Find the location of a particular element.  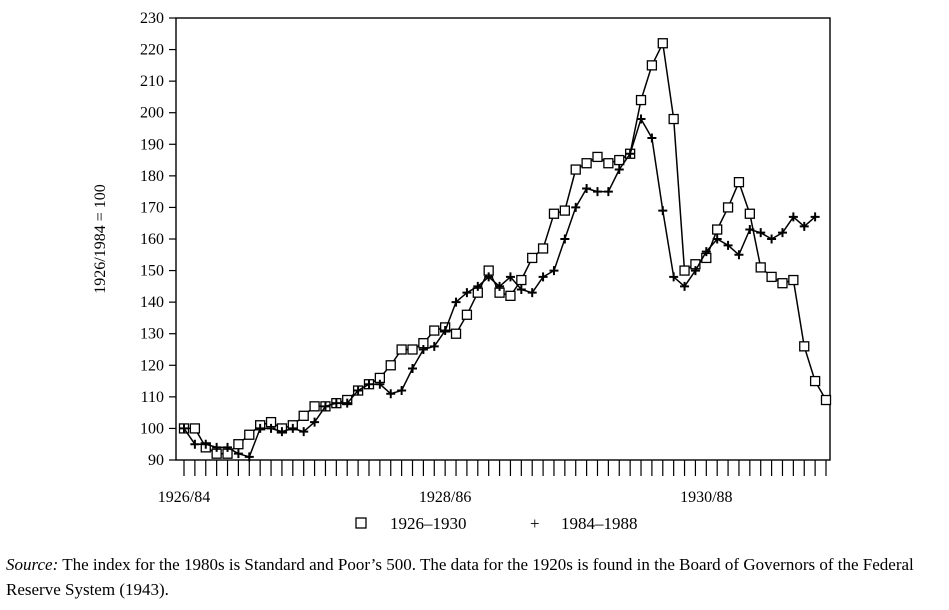

x-axis: 1926/84 1928/86 1930/88 is located at coordinates (492, 483).